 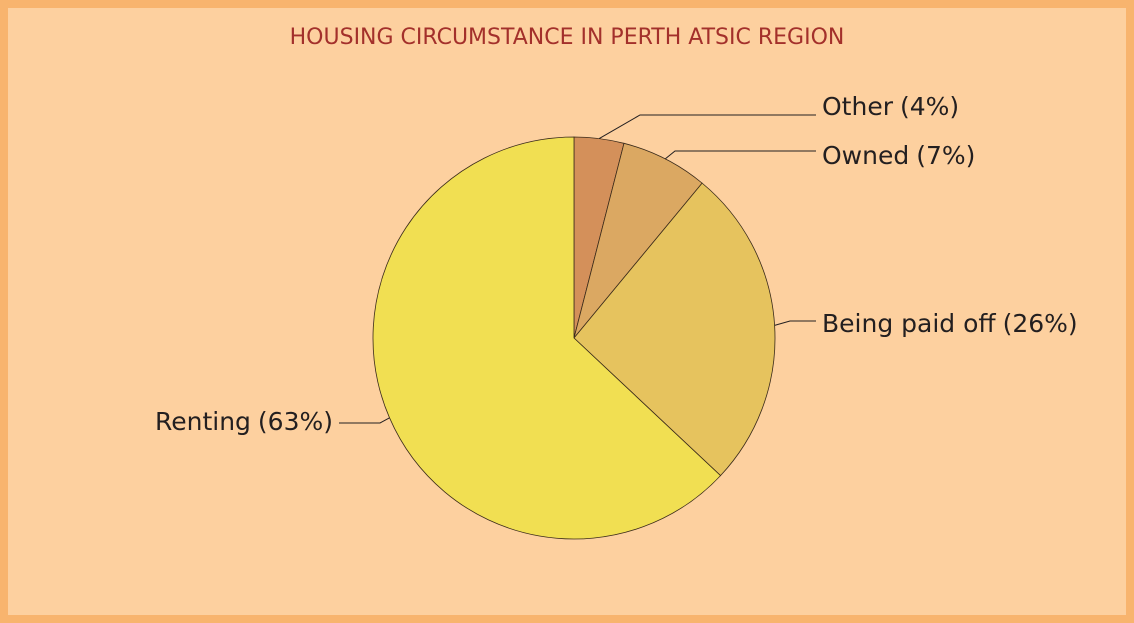 I want to click on slice-label: Owned (7%), so click(x=898, y=155).